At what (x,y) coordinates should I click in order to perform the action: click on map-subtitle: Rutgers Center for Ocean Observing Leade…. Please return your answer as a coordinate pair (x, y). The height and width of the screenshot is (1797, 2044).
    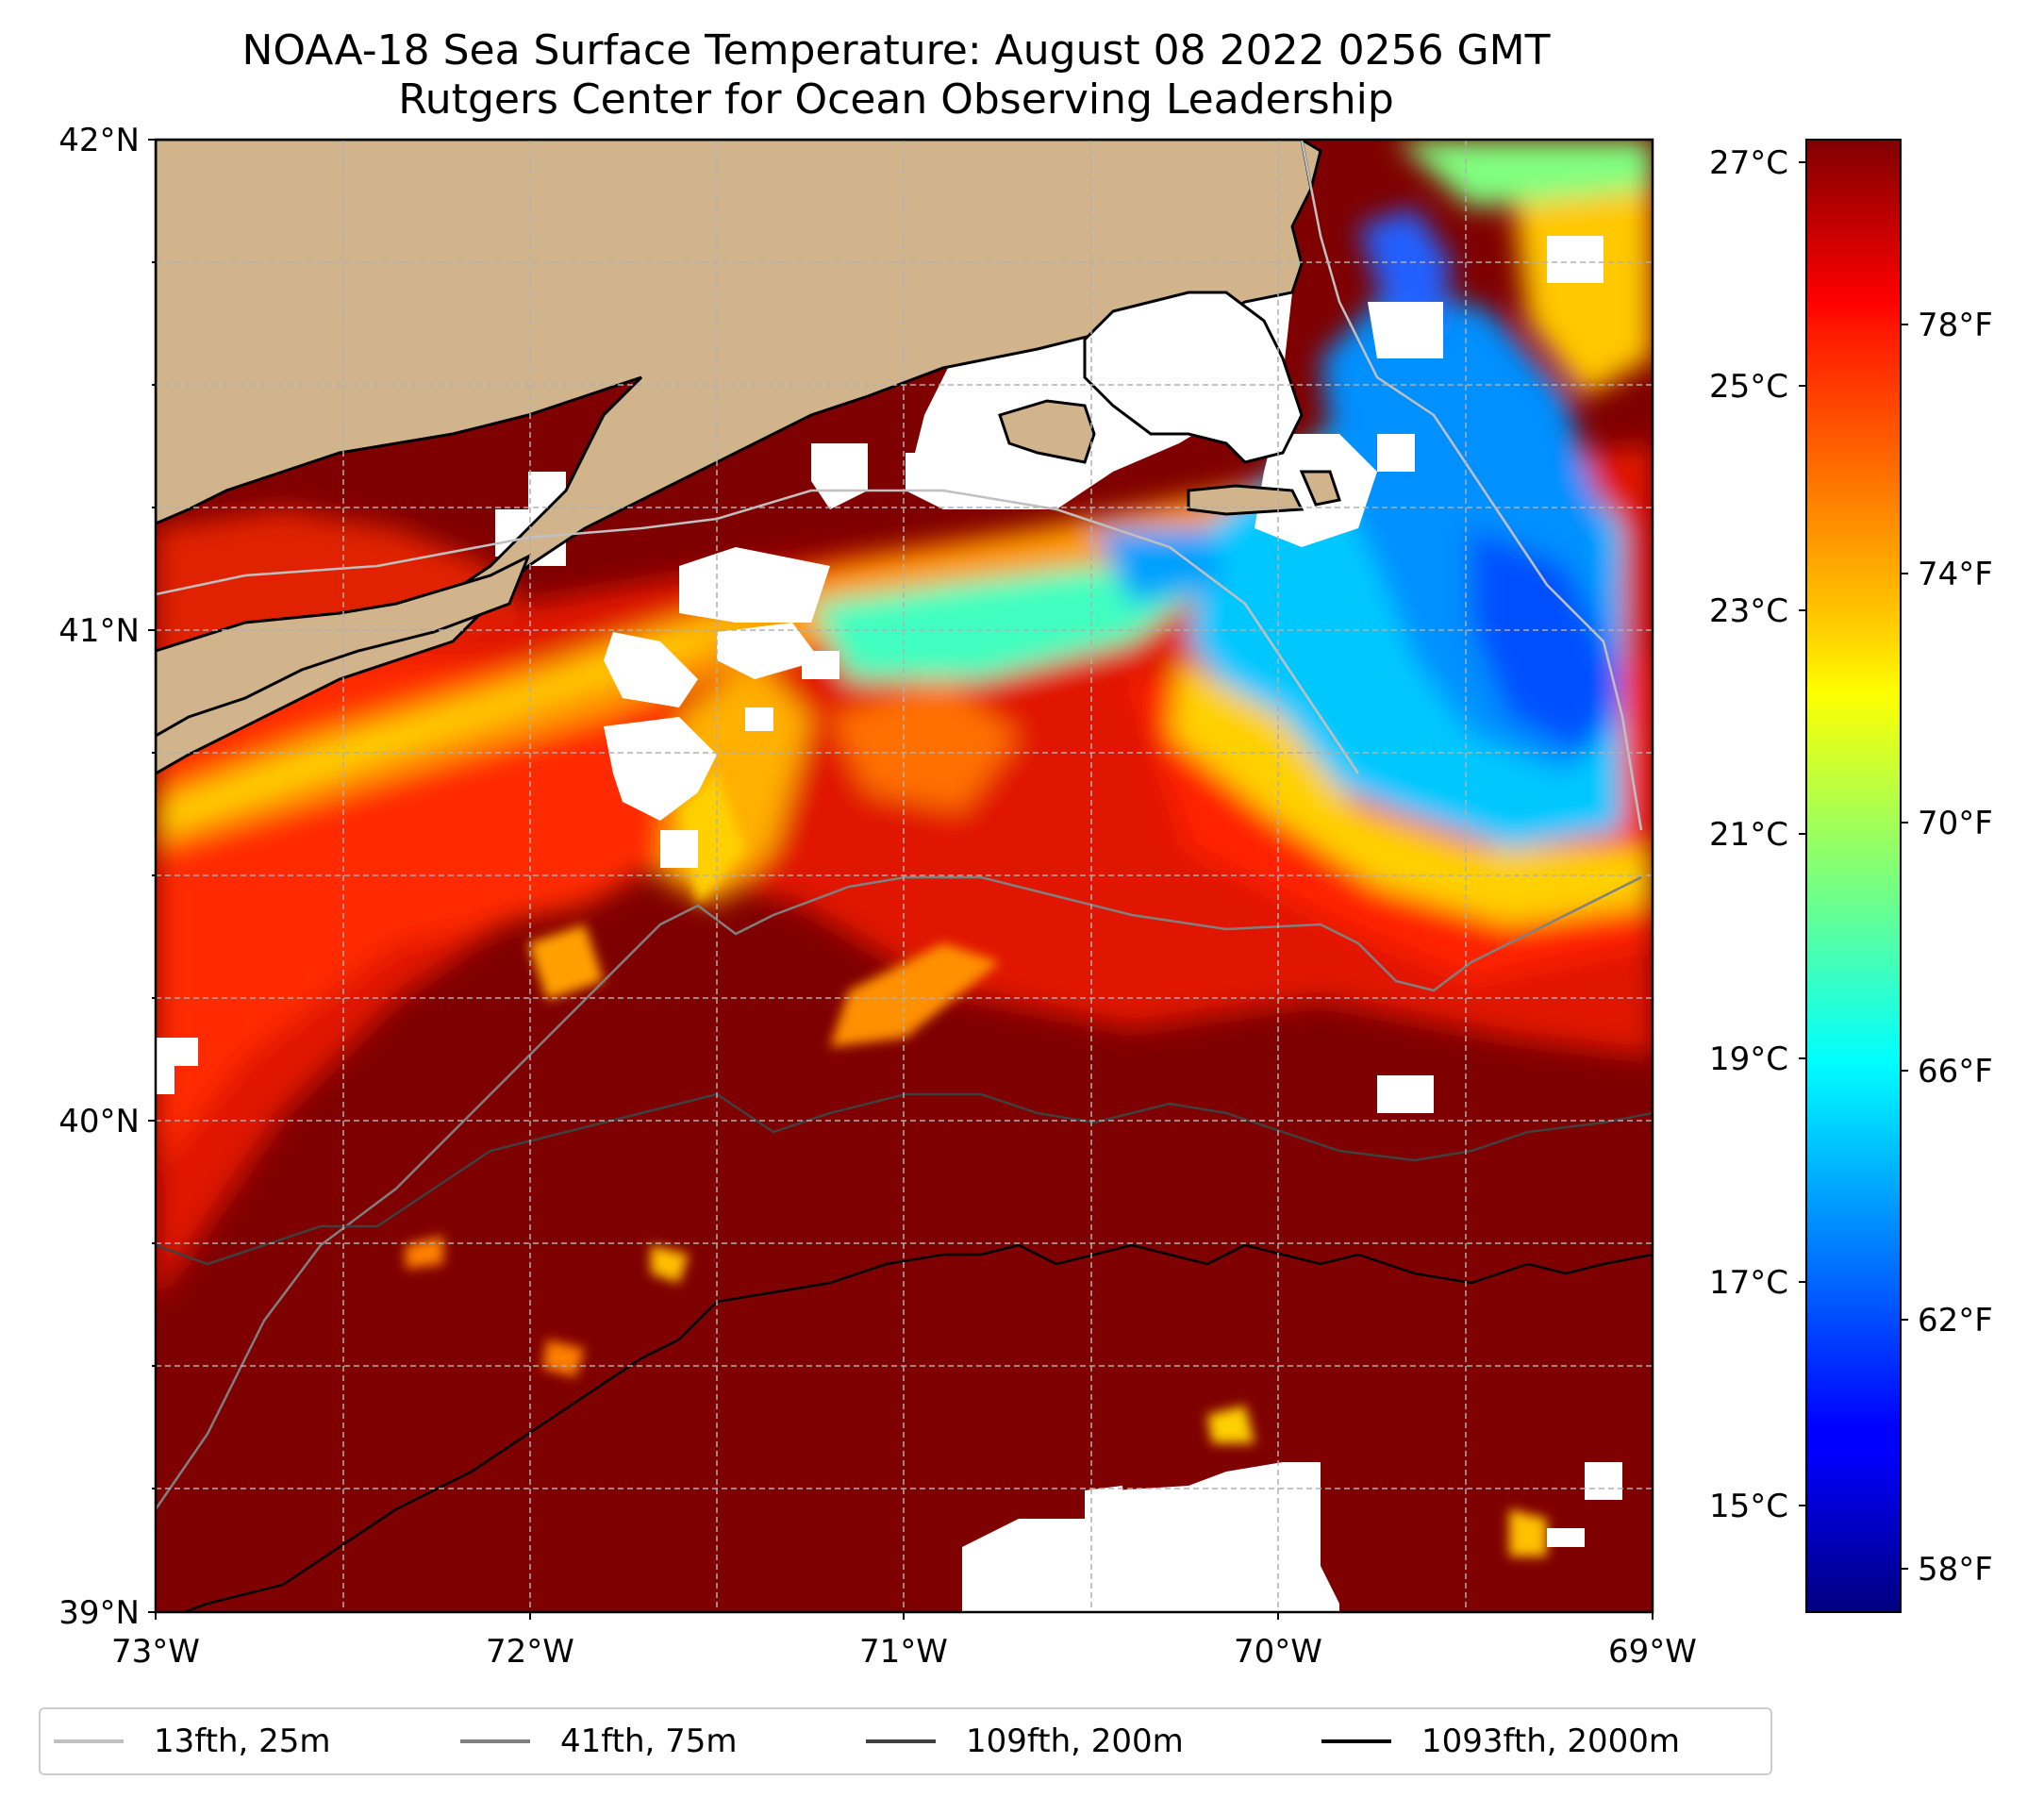
    Looking at the image, I should click on (896, 99).